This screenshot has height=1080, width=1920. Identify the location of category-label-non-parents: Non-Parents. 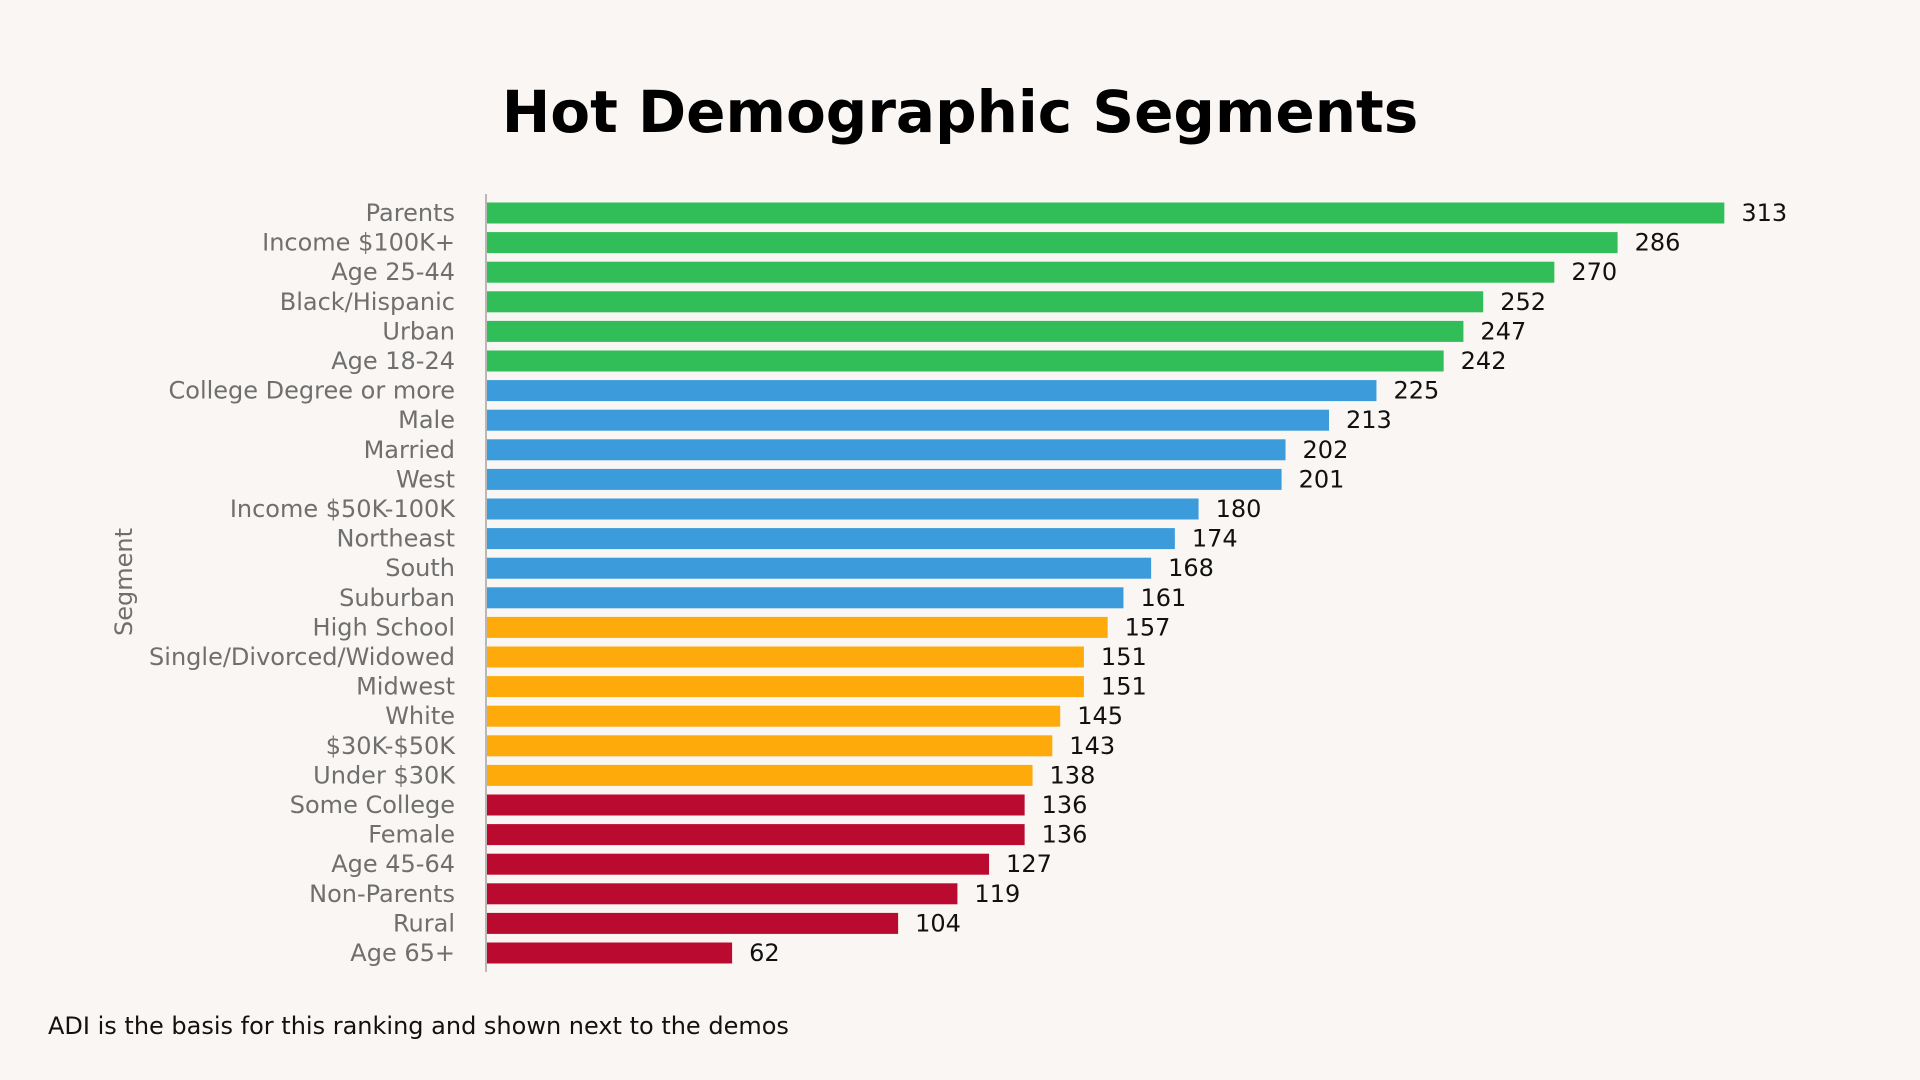
(382, 894).